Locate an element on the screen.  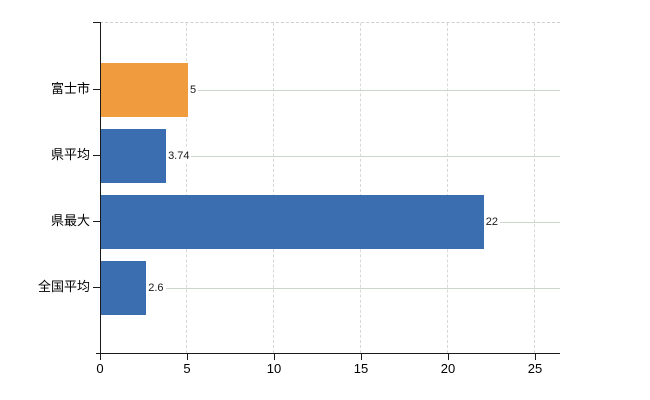
category-label: 県最大 is located at coordinates (70, 220).